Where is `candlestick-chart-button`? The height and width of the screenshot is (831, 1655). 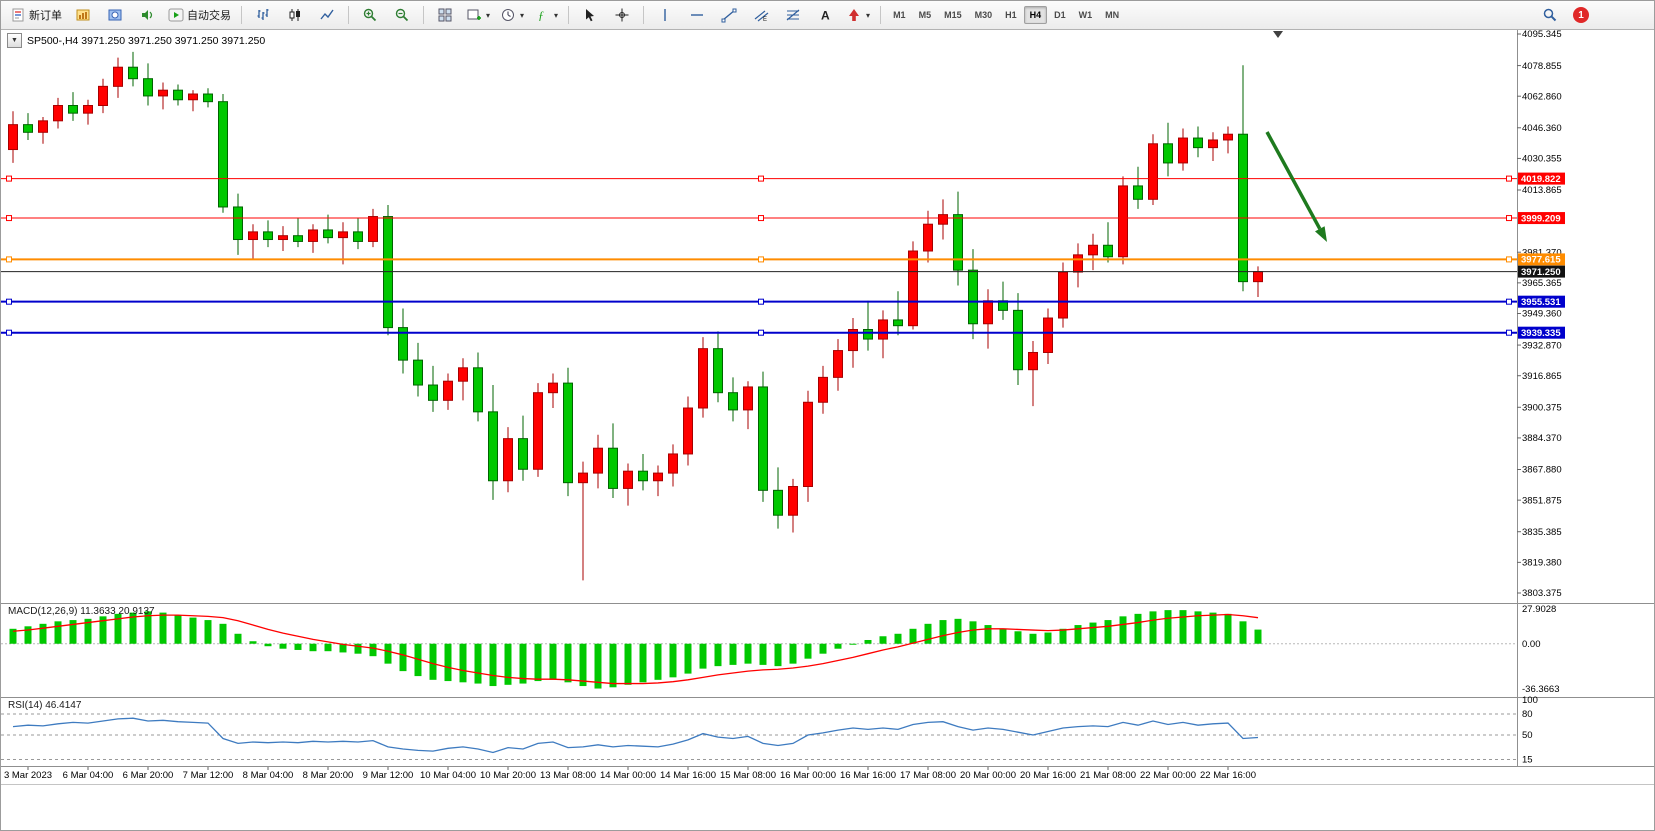
candlestick-chart-button is located at coordinates (295, 15).